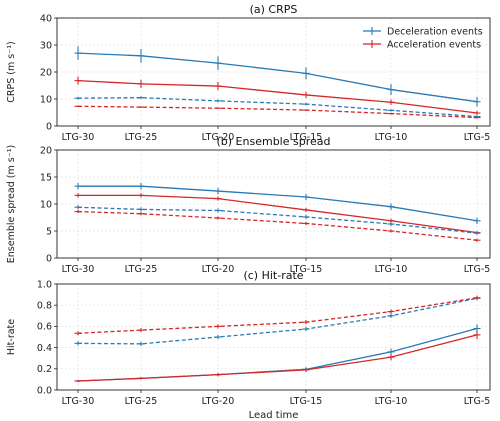  Describe the element at coordinates (44, 327) in the screenshot. I see `y-tick-label: 0.6` at that location.